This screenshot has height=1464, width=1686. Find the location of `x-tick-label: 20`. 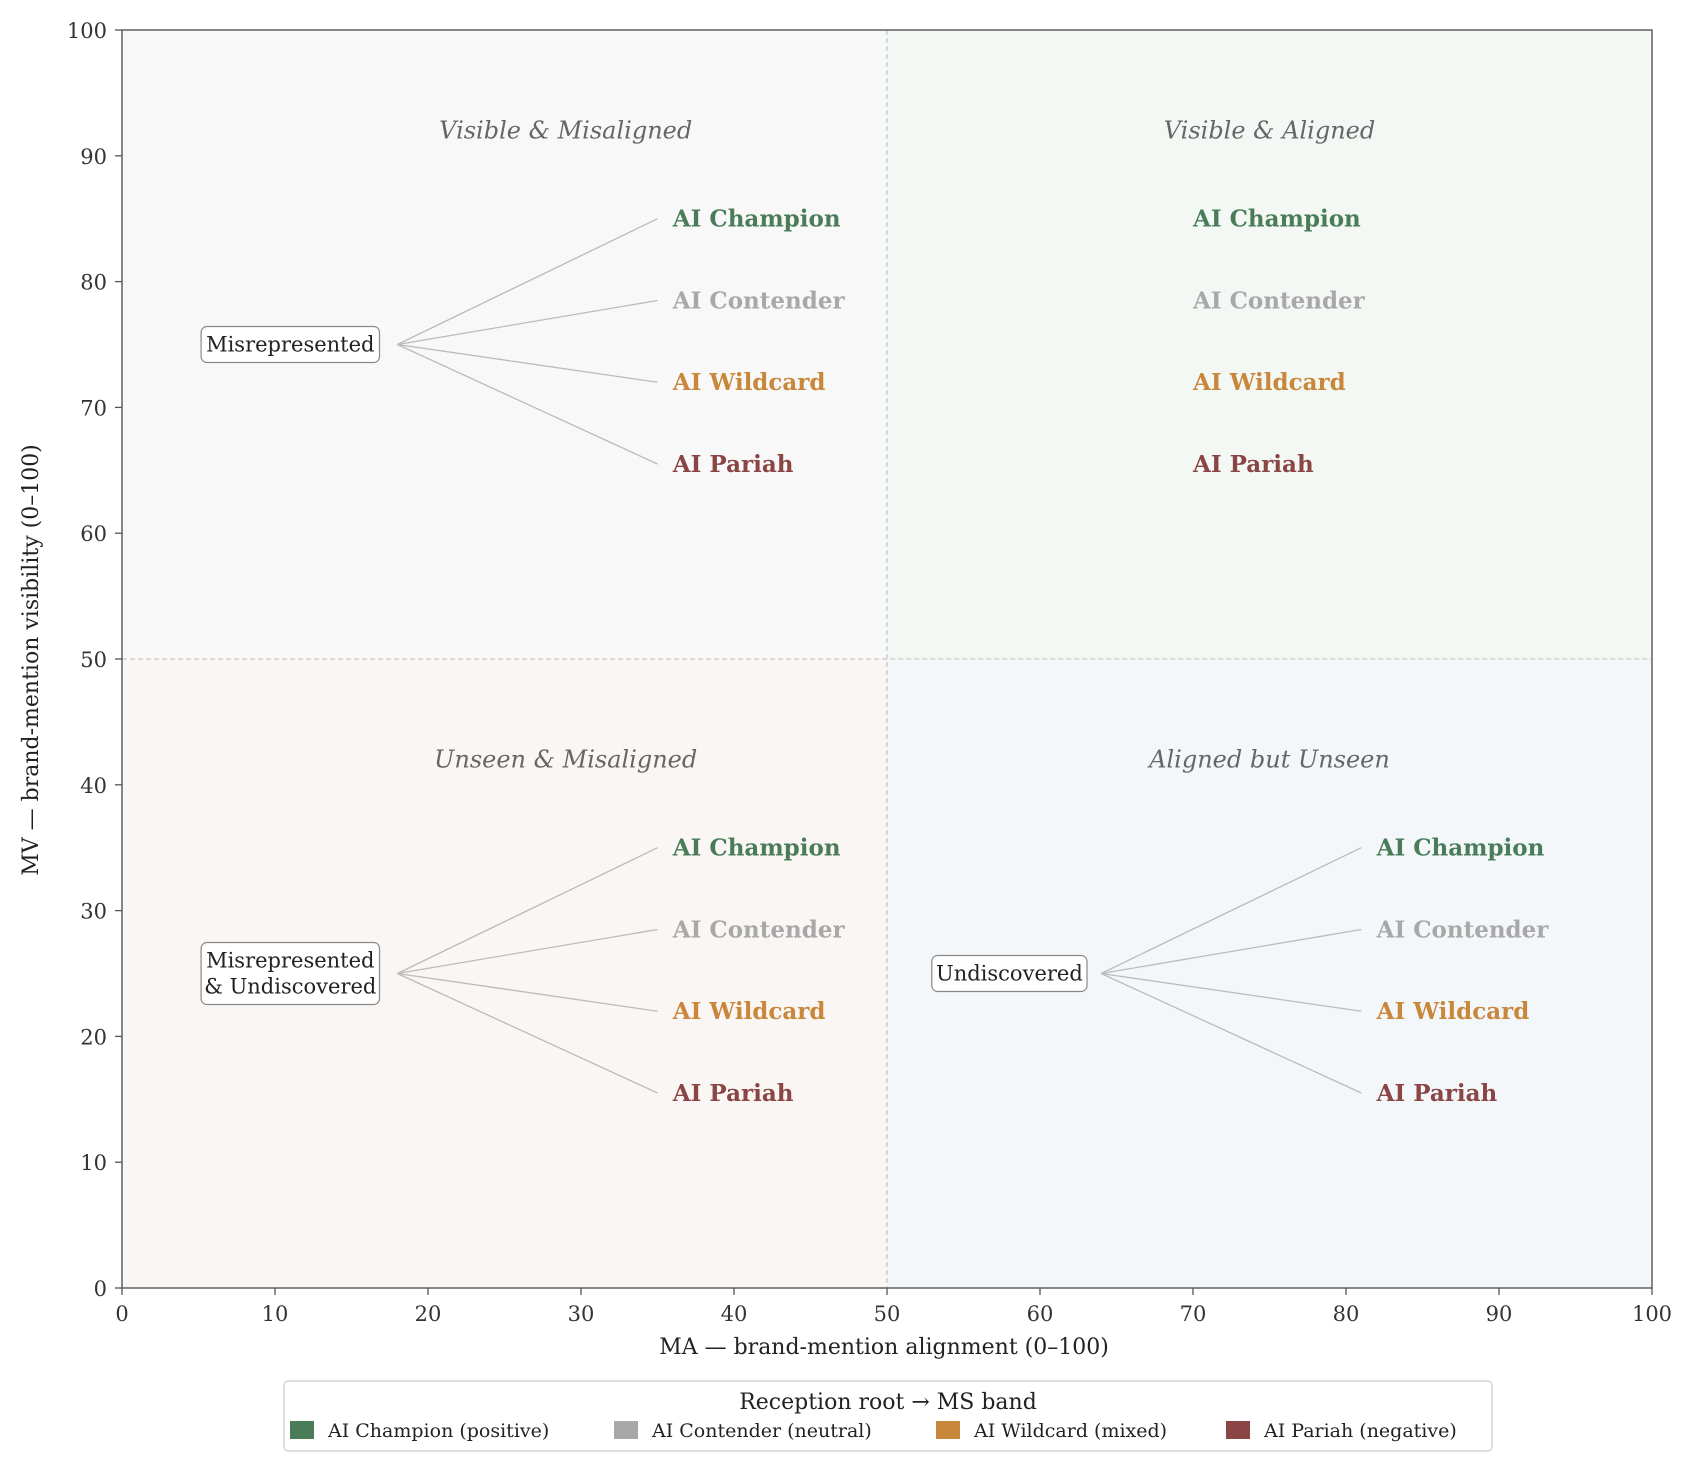

x-tick-label: 20 is located at coordinates (428, 1314).